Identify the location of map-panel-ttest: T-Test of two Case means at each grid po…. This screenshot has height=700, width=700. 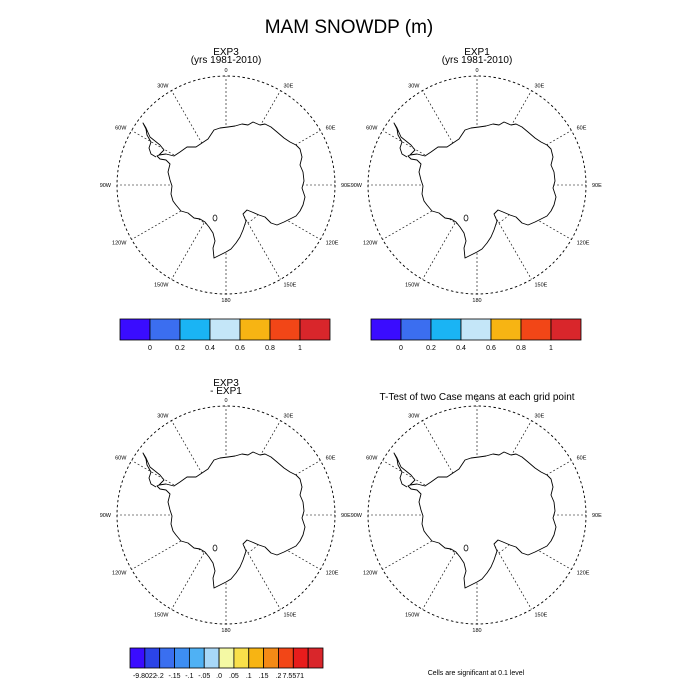
(476, 513).